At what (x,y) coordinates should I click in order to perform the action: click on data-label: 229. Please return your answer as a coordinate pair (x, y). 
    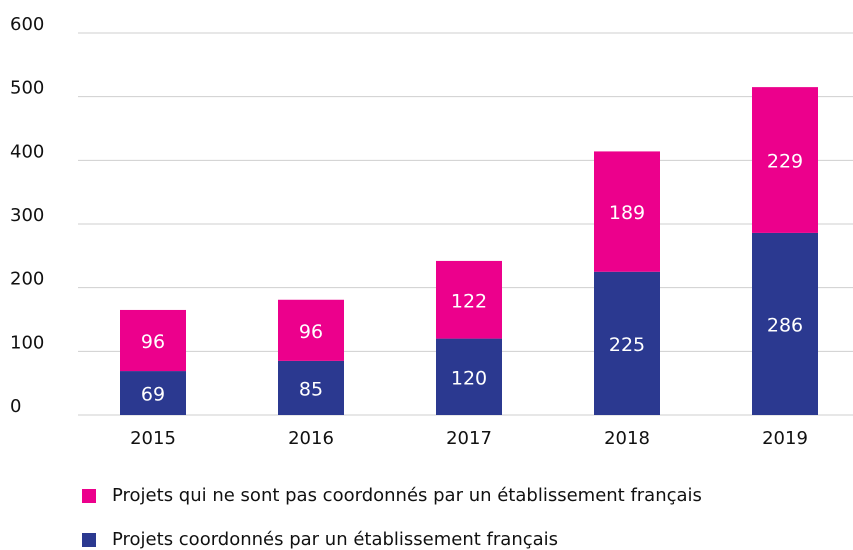
    Looking at the image, I should click on (785, 162).